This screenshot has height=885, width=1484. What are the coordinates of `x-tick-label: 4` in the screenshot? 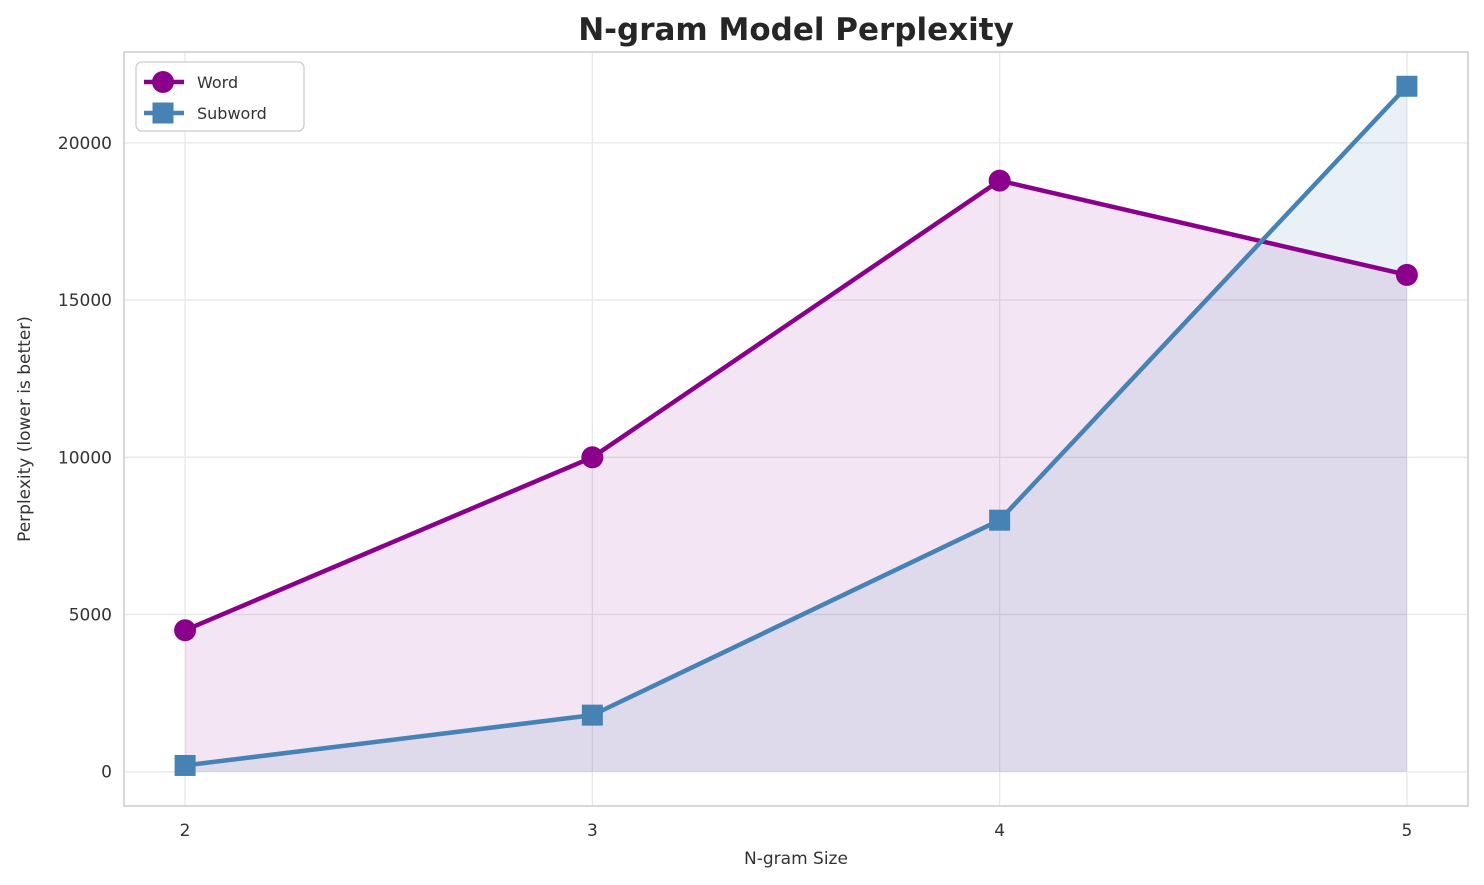 It's located at (999, 831).